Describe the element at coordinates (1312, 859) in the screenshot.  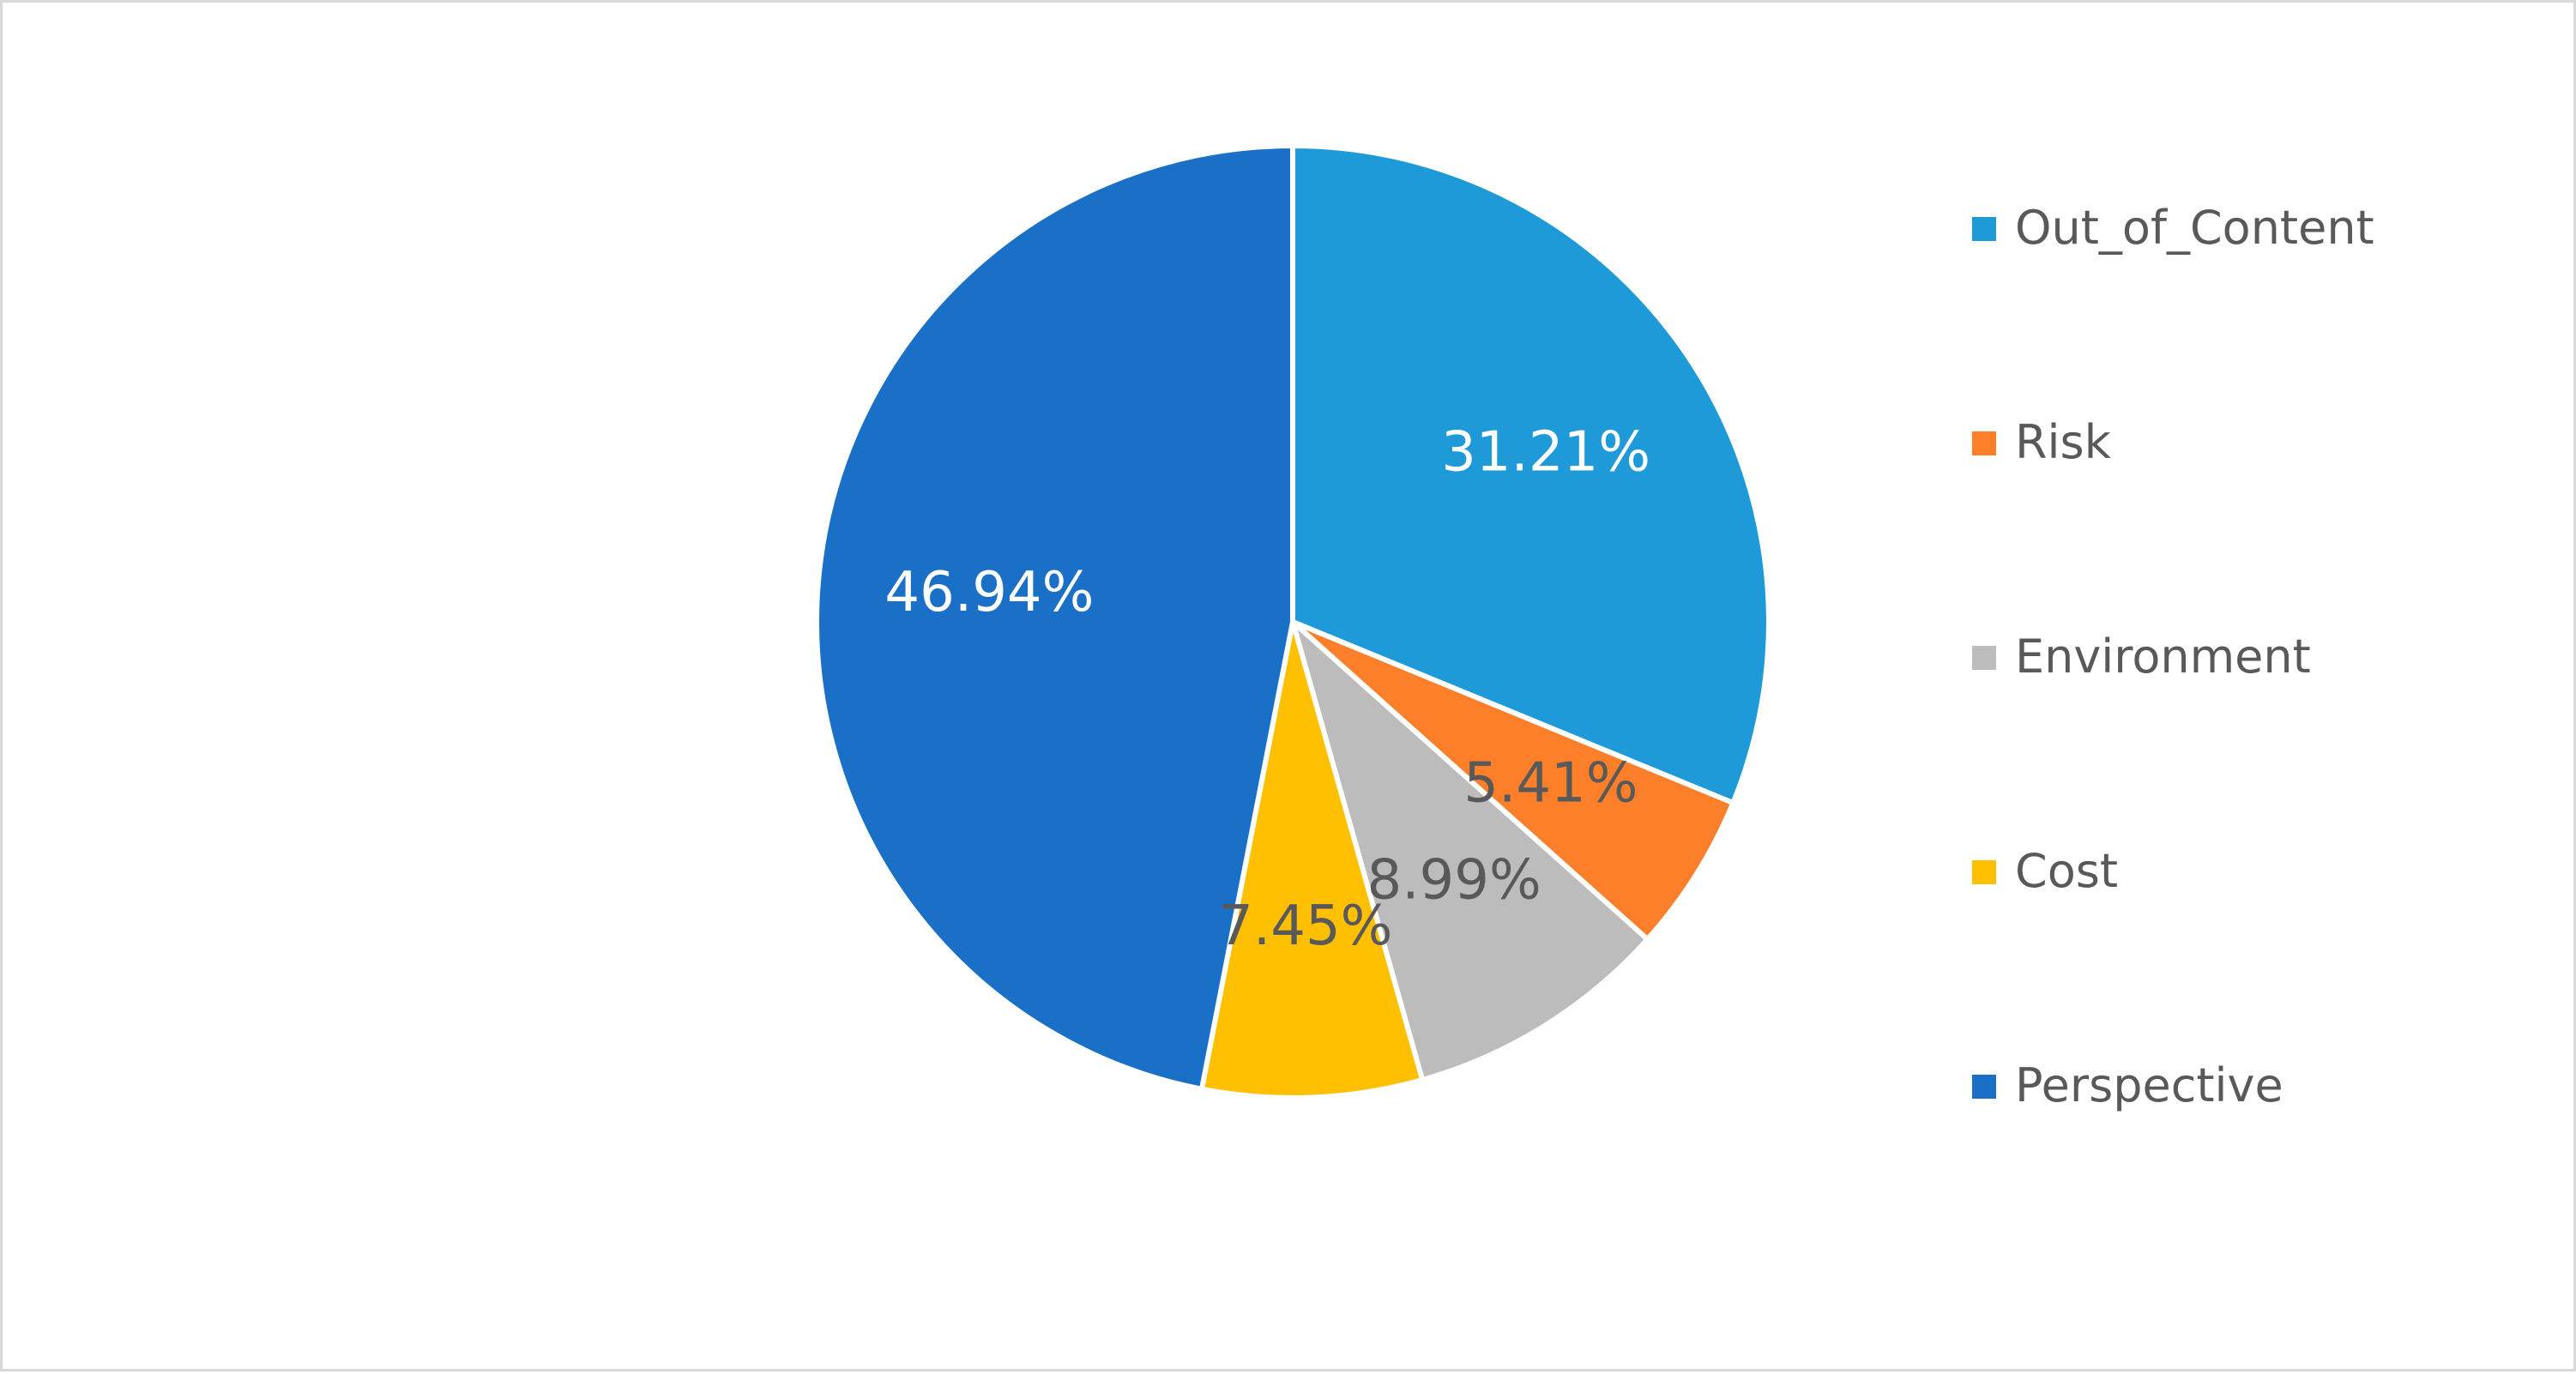
I see `pie-slice-cost` at that location.